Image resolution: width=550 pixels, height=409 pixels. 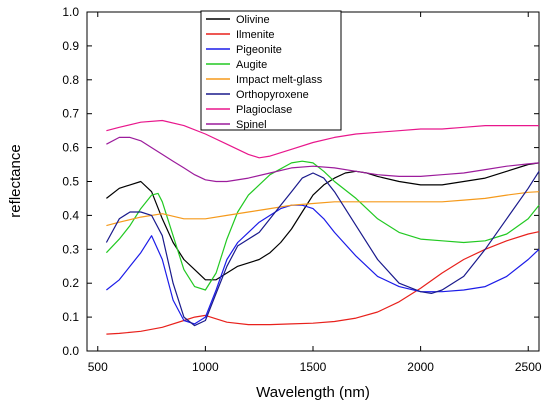 I want to click on x-tick-label: 1500, so click(x=313, y=367).